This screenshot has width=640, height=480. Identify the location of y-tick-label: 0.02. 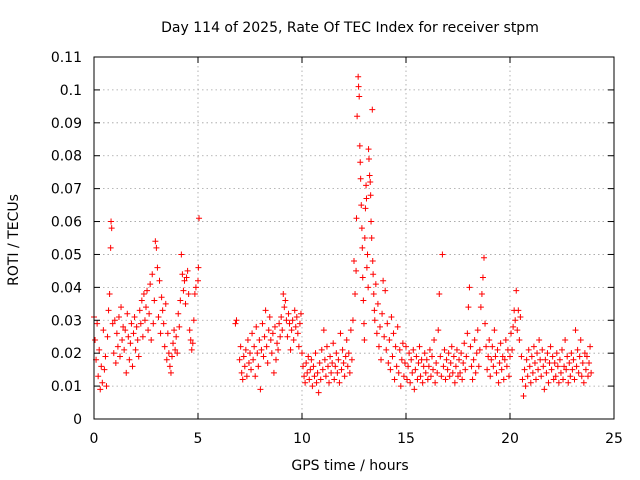
(66, 354).